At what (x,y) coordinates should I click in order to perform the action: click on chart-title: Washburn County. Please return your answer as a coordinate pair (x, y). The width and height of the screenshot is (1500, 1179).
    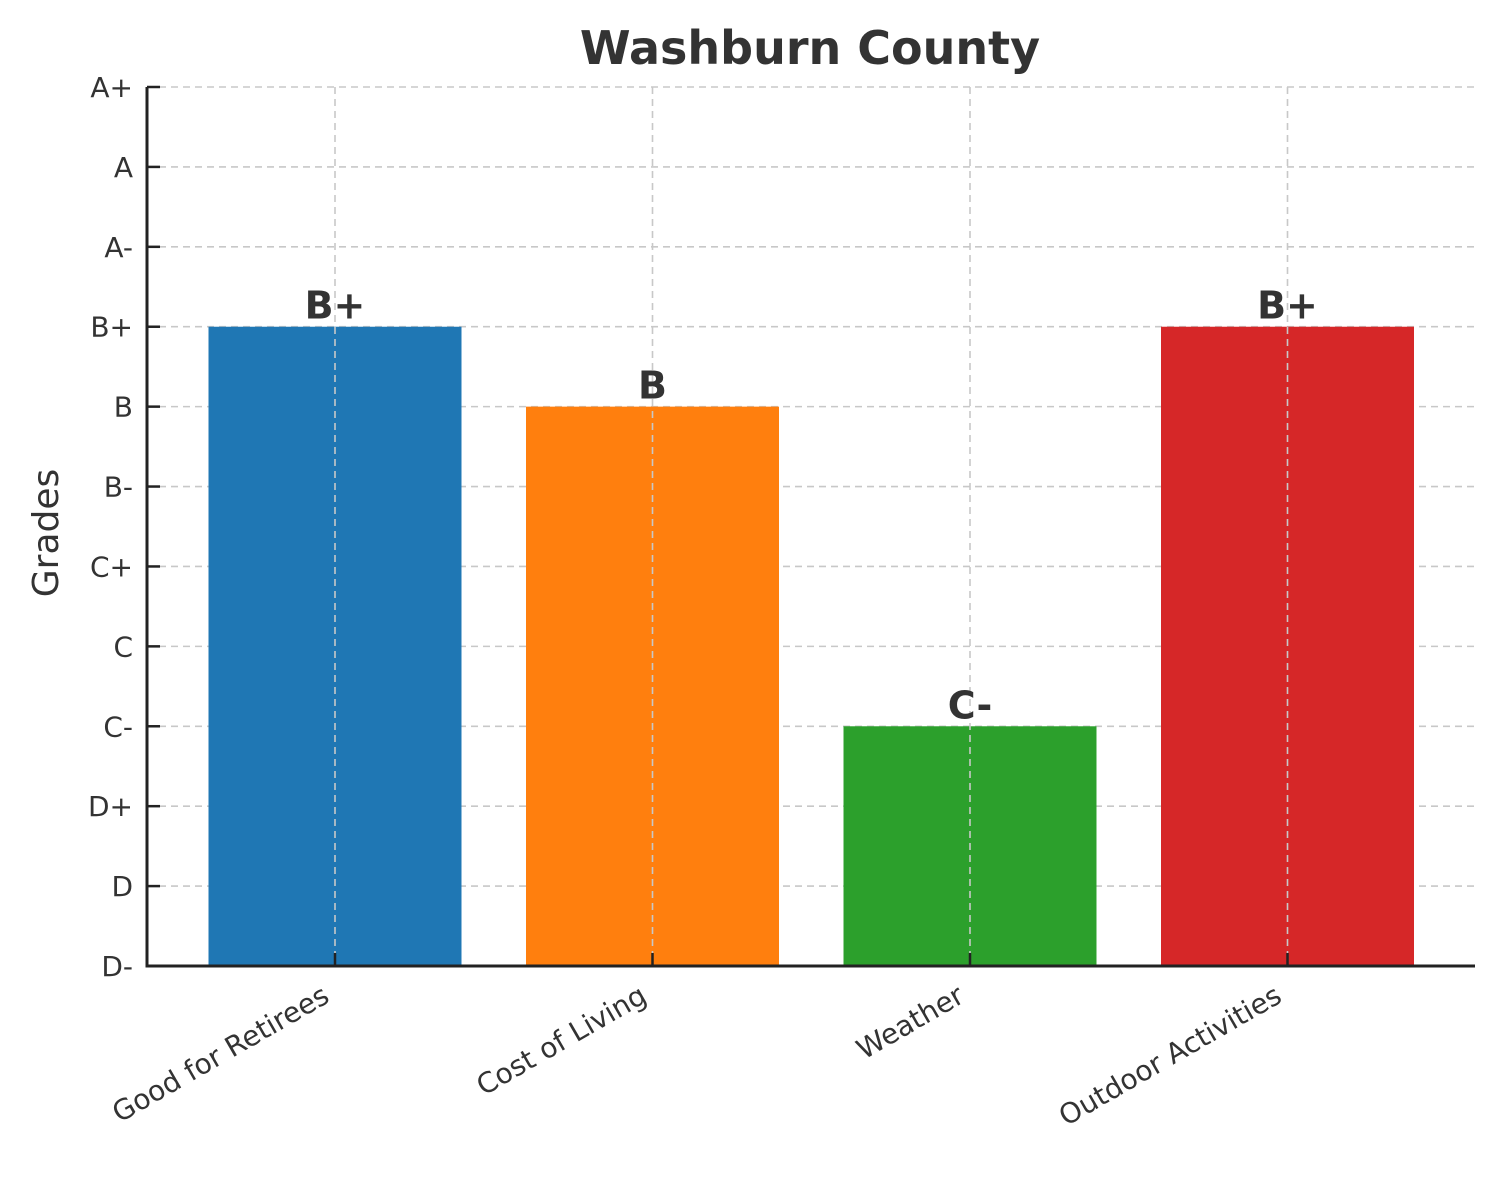
    Looking at the image, I should click on (810, 48).